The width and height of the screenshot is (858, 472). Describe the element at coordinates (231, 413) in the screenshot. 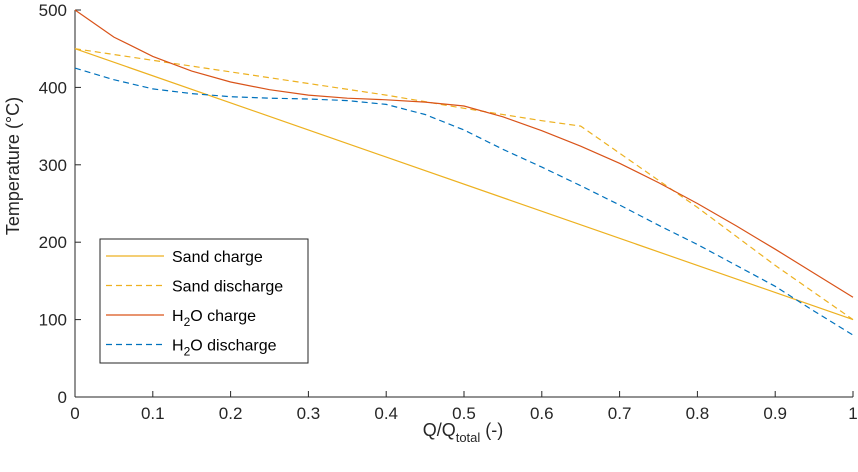

I see `x-tick-label: 0.2` at that location.